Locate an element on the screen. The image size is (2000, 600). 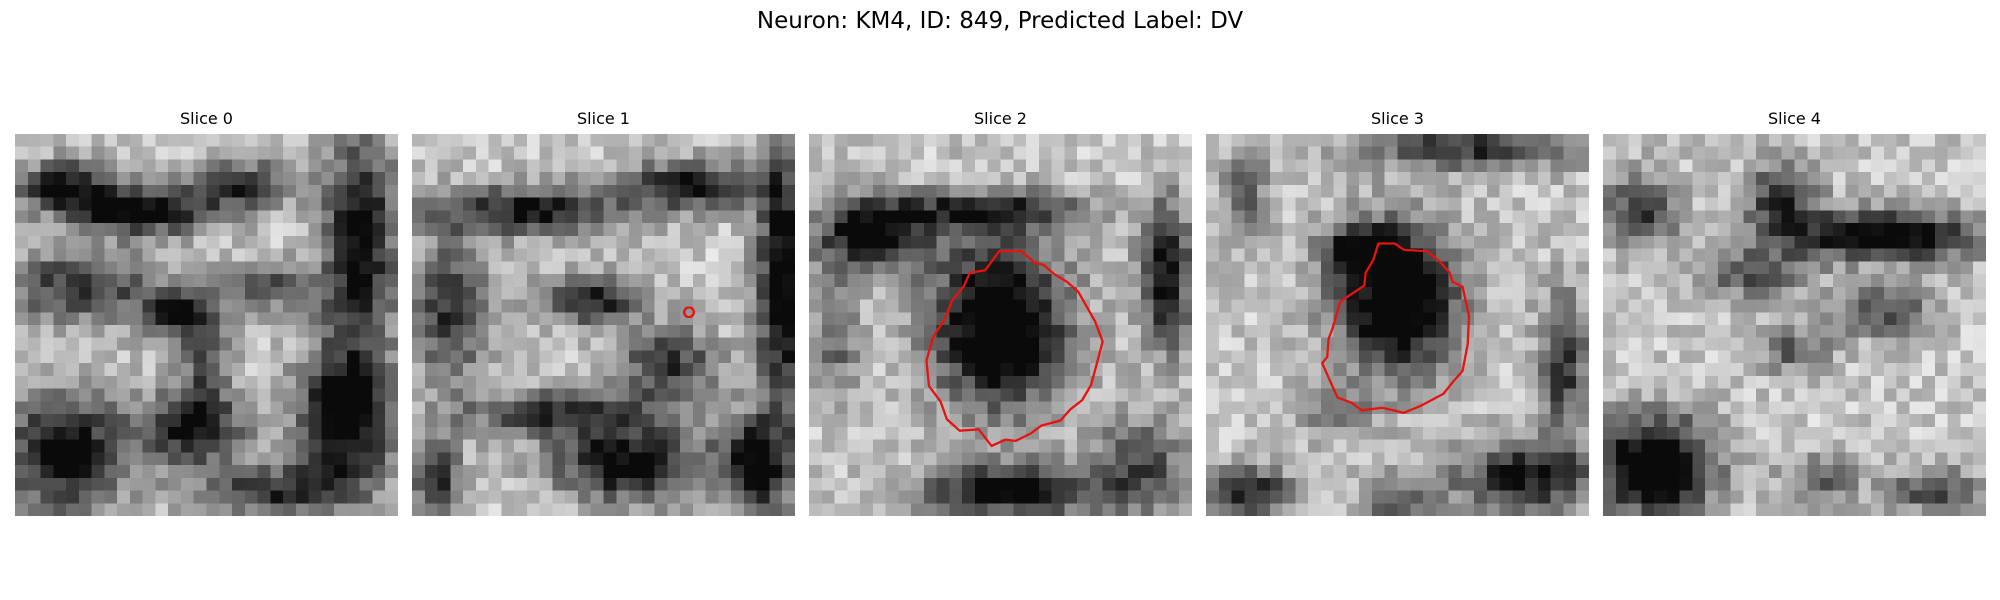
slice-title: Slice 1 is located at coordinates (603, 118).